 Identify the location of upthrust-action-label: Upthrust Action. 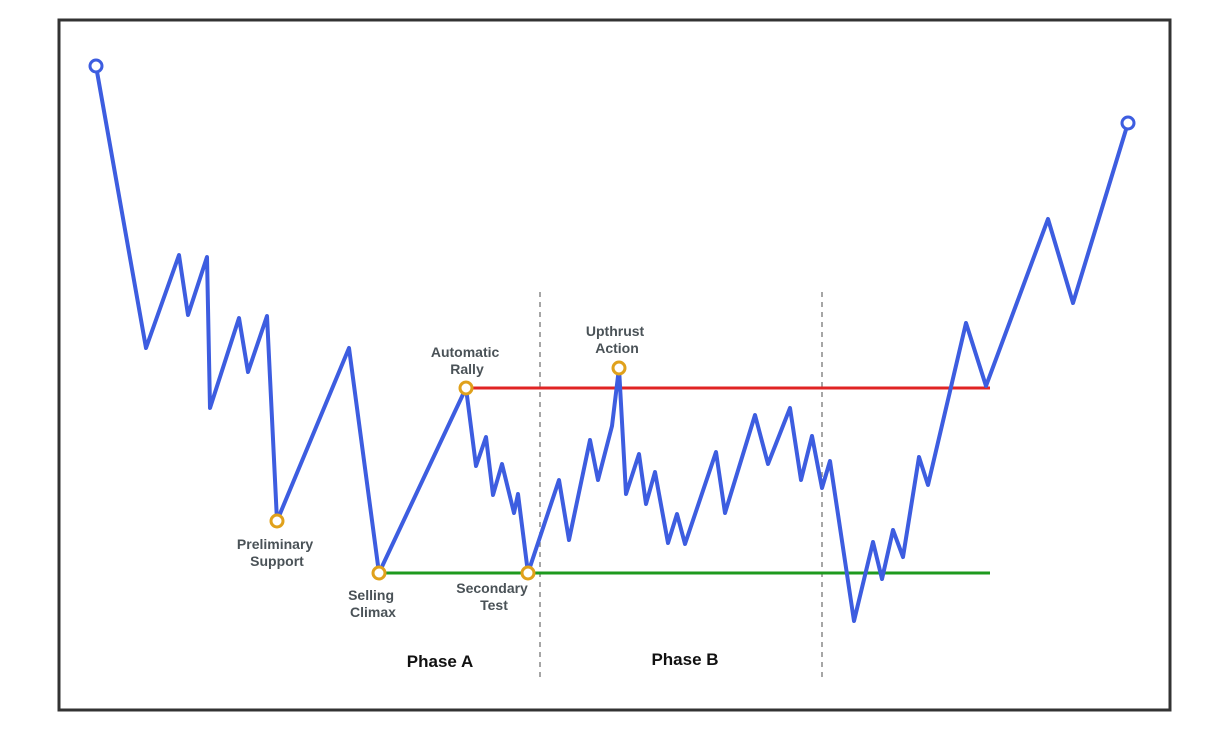
(617, 339).